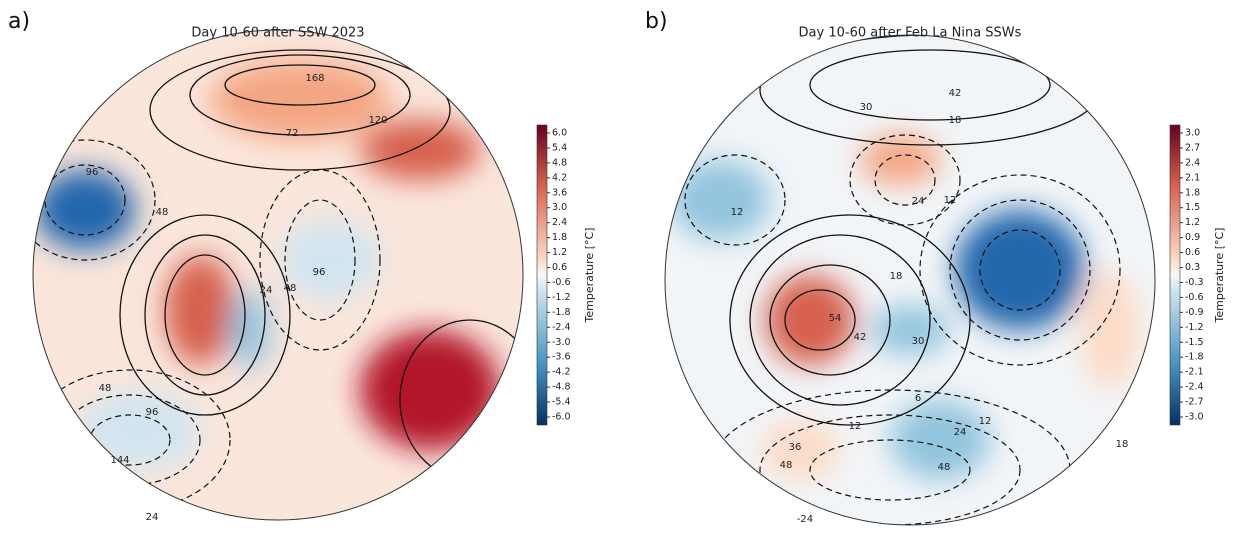 The height and width of the screenshot is (533, 1233). What do you see at coordinates (119, 460) in the screenshot?
I see `contour-label: 144` at bounding box center [119, 460].